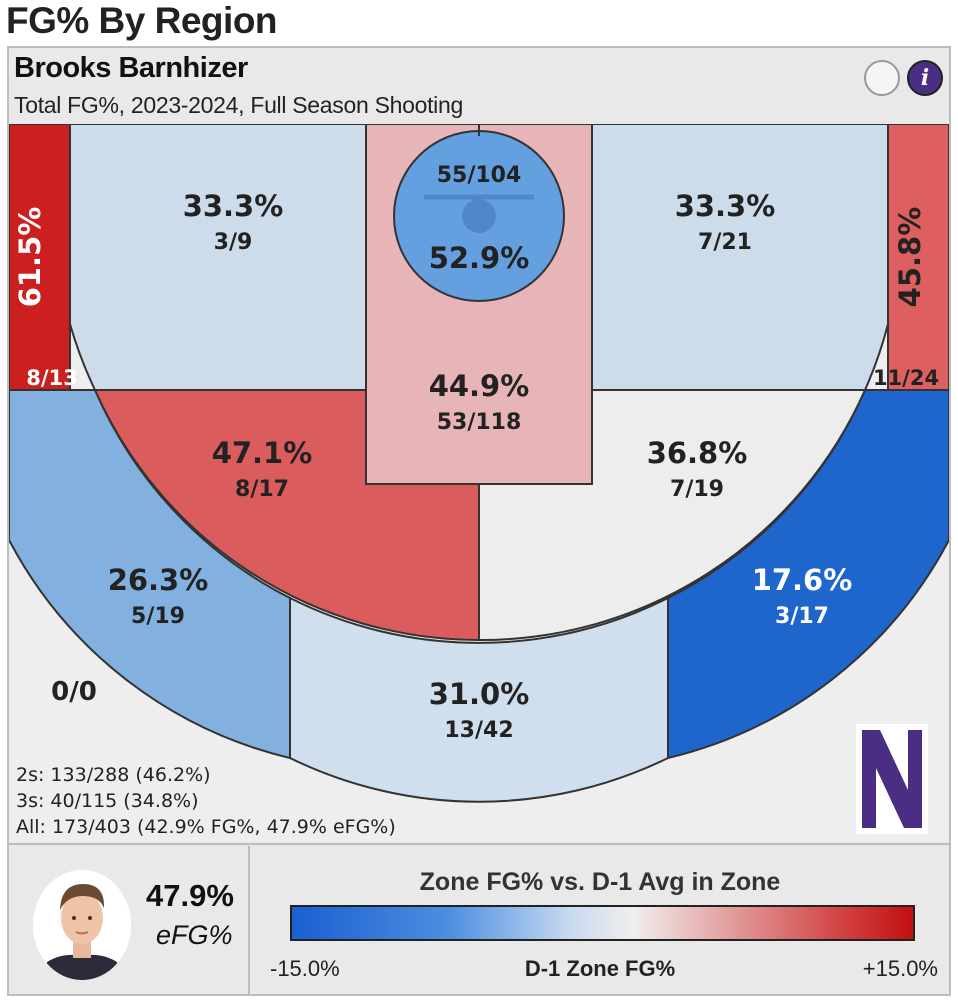 The width and height of the screenshot is (958, 1002). I want to click on efg-label: eFG%, so click(194, 935).